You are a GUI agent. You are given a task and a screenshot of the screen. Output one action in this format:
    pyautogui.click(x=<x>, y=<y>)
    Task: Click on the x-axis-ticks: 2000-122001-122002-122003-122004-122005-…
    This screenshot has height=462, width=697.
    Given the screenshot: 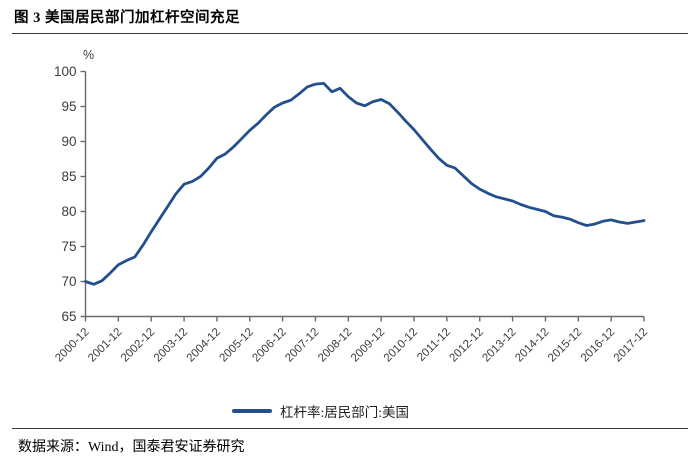 What is the action you would take?
    pyautogui.click(x=351, y=340)
    